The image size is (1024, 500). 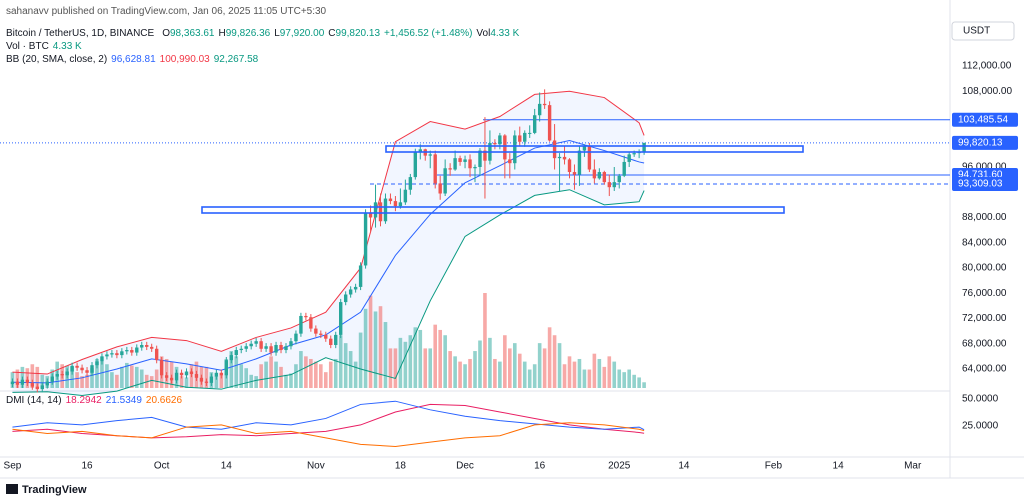 I want to click on y-tick-label: 68,000.00, so click(x=984, y=343).